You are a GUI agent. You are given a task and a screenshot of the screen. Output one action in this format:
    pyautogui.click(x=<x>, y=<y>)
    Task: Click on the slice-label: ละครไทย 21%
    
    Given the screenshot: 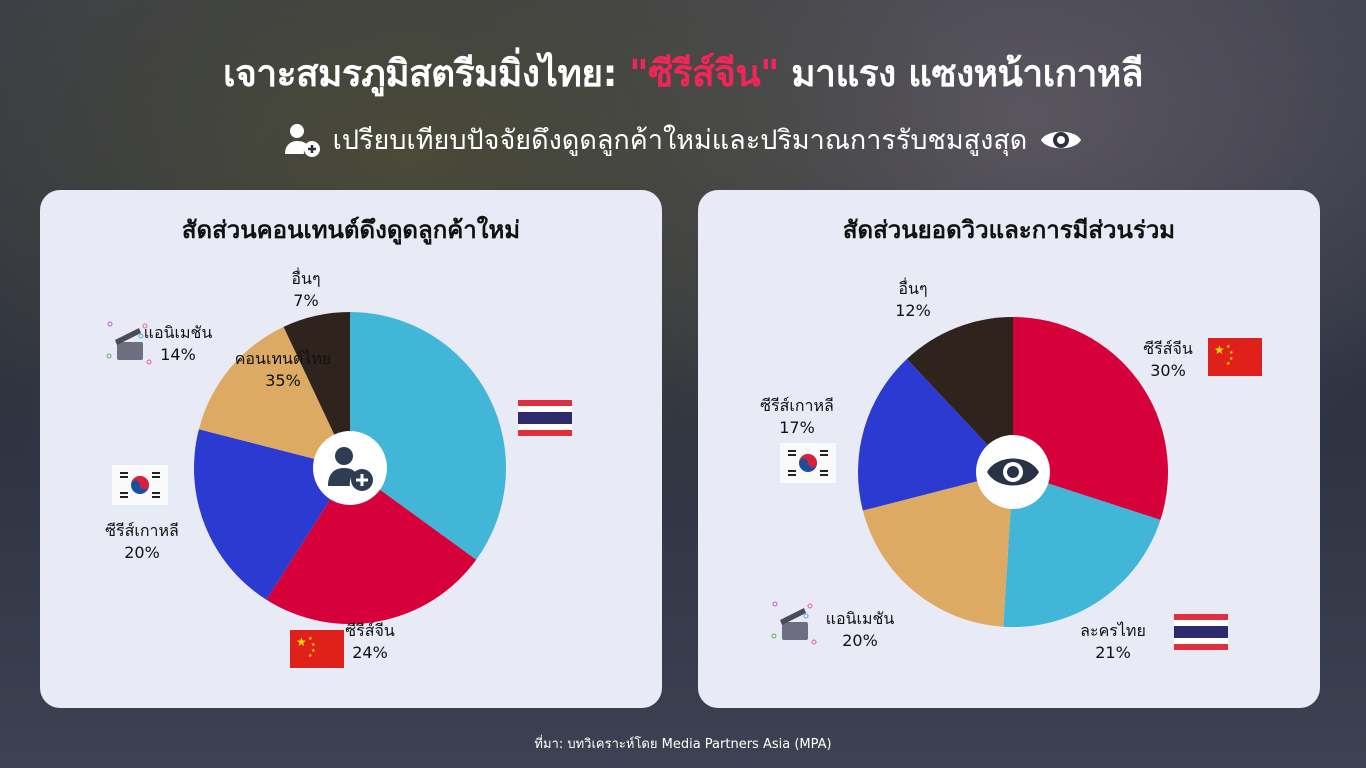 What is the action you would take?
    pyautogui.click(x=1113, y=642)
    